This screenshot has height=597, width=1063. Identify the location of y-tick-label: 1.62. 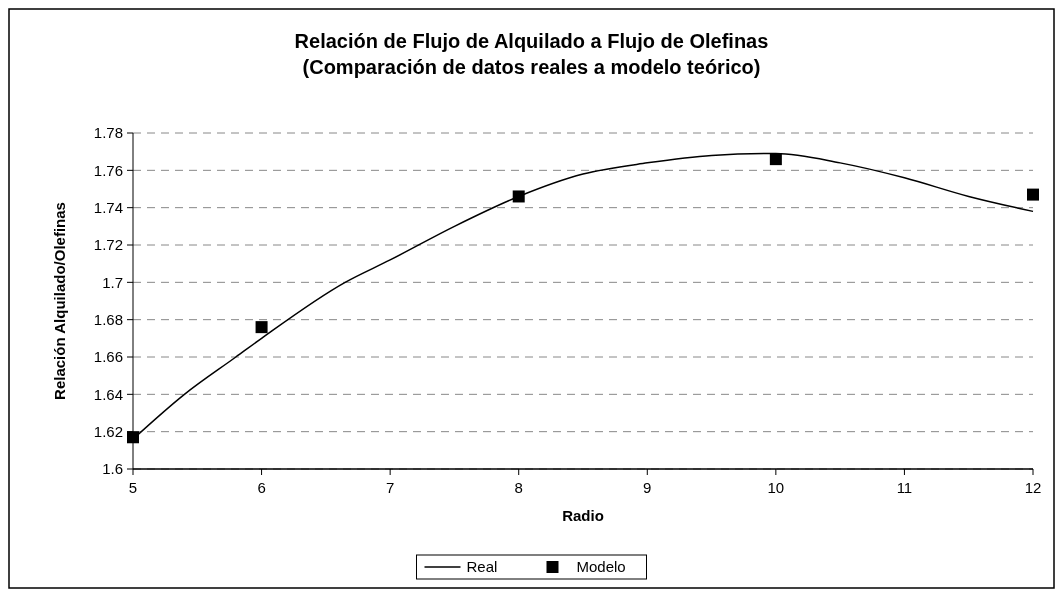
(108, 431).